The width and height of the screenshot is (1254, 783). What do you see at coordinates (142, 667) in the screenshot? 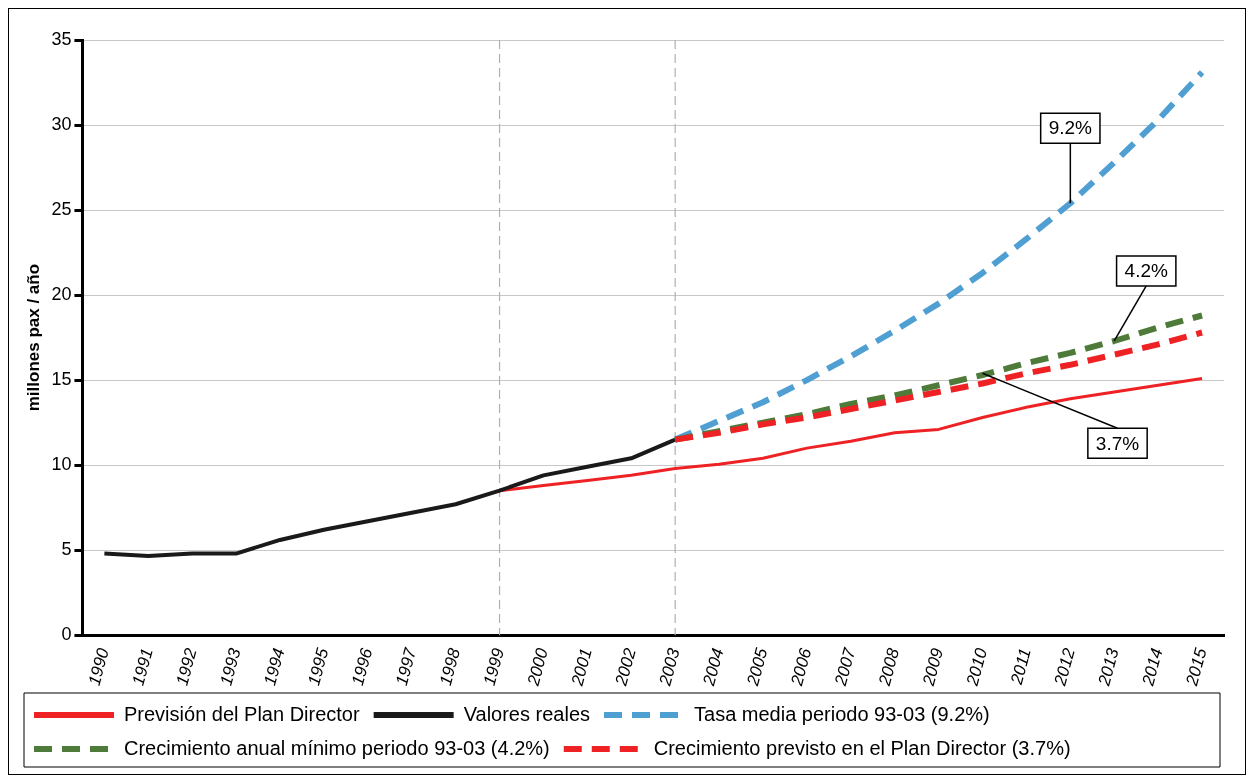
I see `x-tick-label: 1991` at bounding box center [142, 667].